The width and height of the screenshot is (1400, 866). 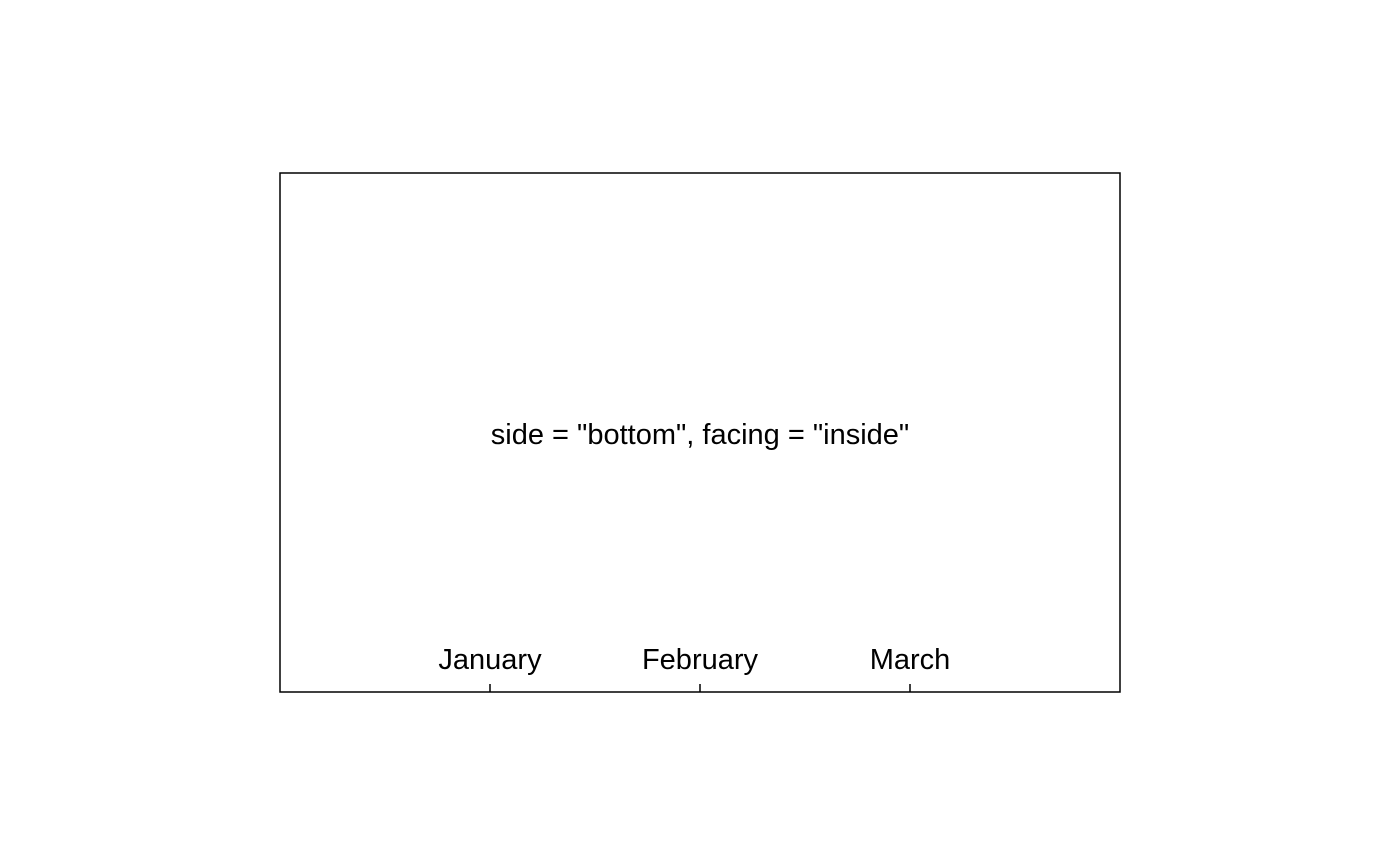 What do you see at coordinates (700, 660) in the screenshot?
I see `x-tick-label: February` at bounding box center [700, 660].